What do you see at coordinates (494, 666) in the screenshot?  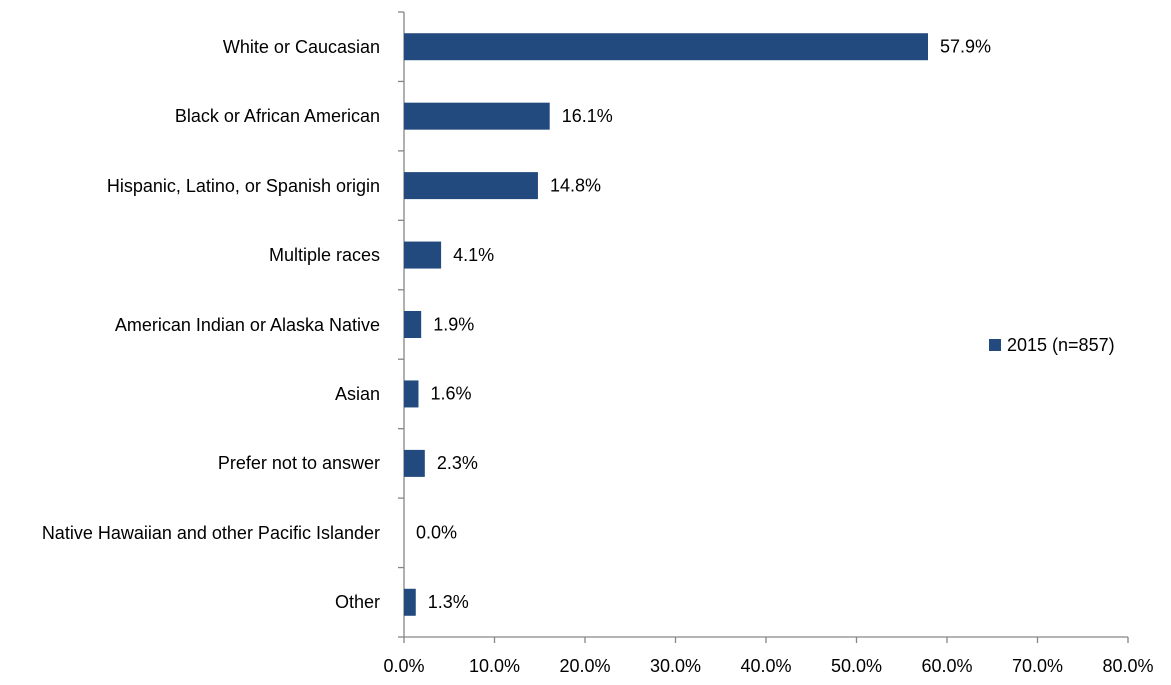 I see `x-tick-label: 10.0%` at bounding box center [494, 666].